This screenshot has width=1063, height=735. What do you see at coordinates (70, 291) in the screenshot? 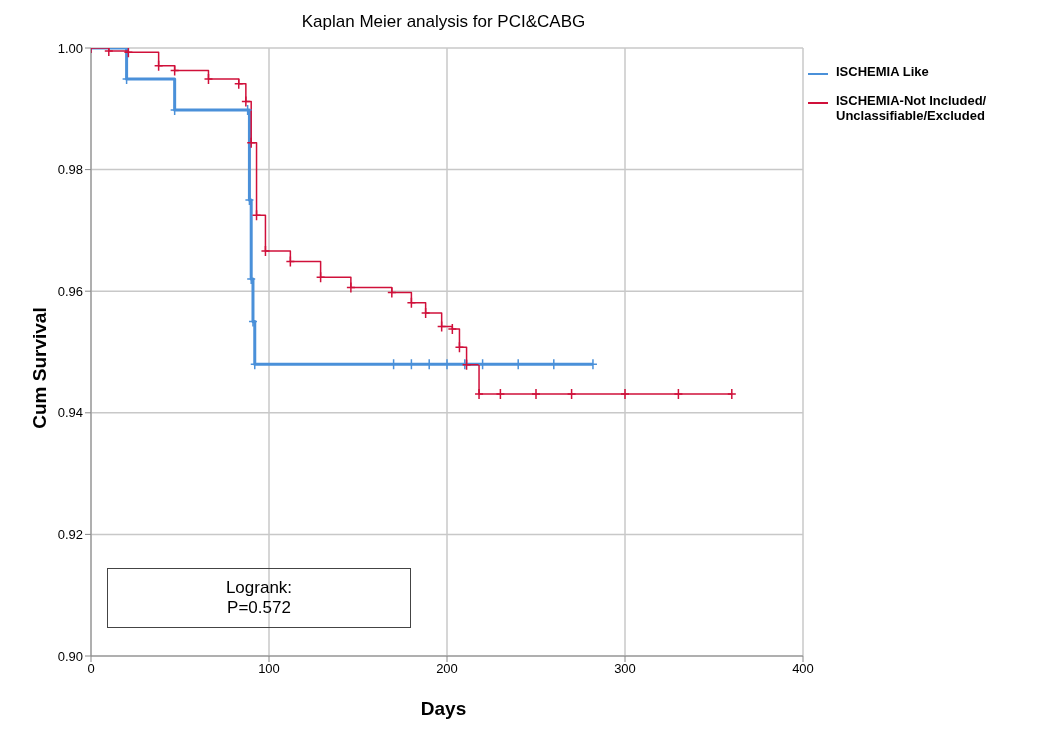
I see `y-tick-label: 0.96` at bounding box center [70, 291].